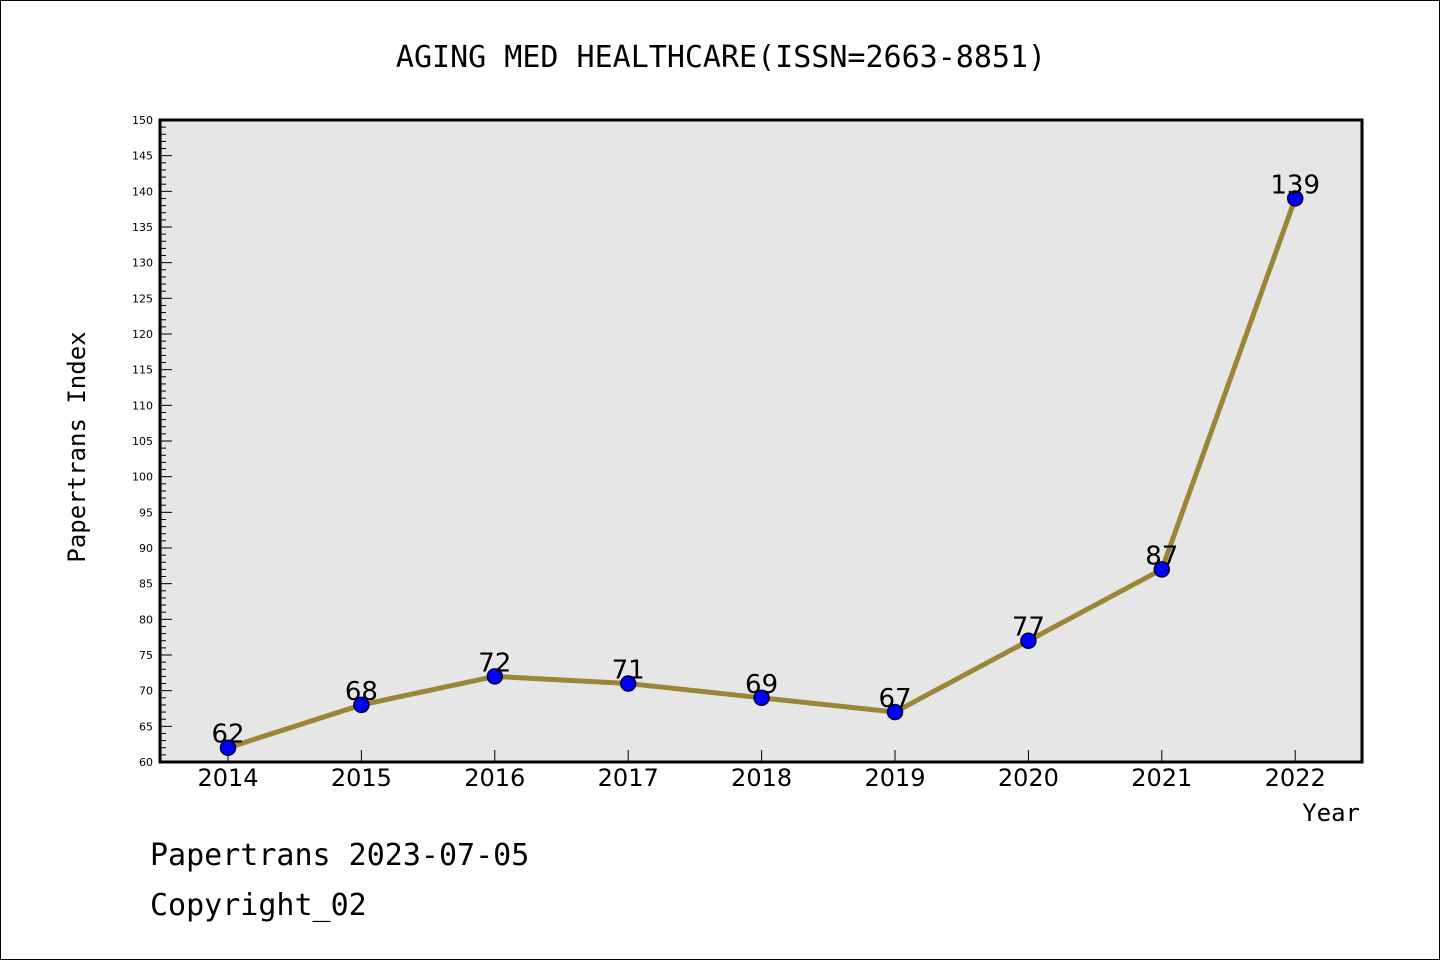  Describe the element at coordinates (628, 671) in the screenshot. I see `data-label: 71` at that location.